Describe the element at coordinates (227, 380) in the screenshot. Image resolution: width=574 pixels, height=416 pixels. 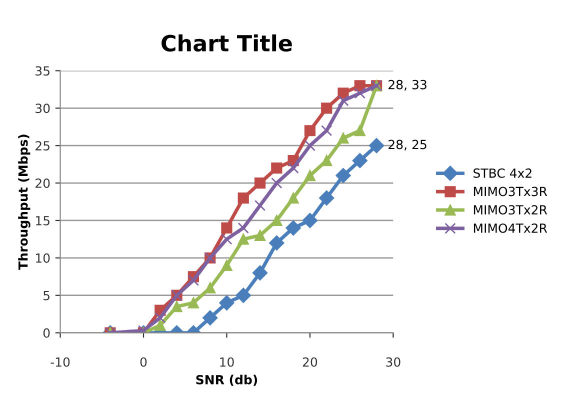
I see `x-axis-title: SNR (db)` at that location.